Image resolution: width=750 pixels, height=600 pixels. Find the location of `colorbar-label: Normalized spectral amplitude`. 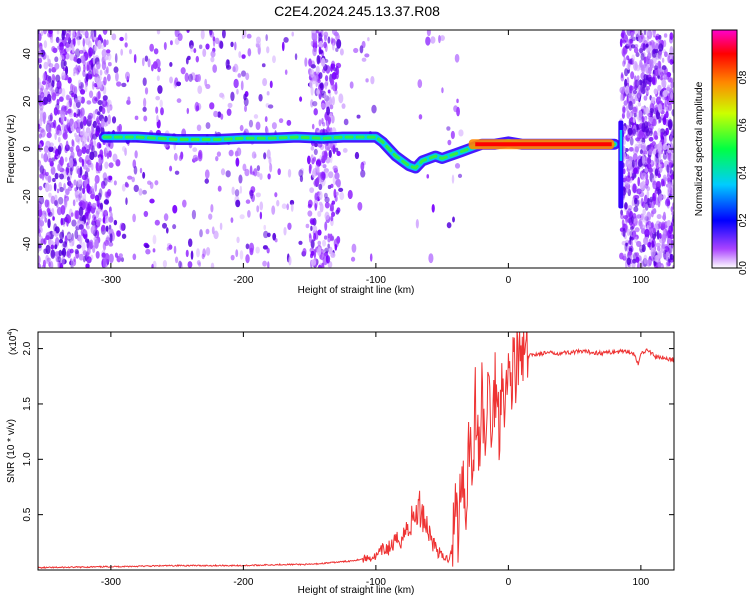

colorbar-label: Normalized spectral amplitude is located at coordinates (699, 148).